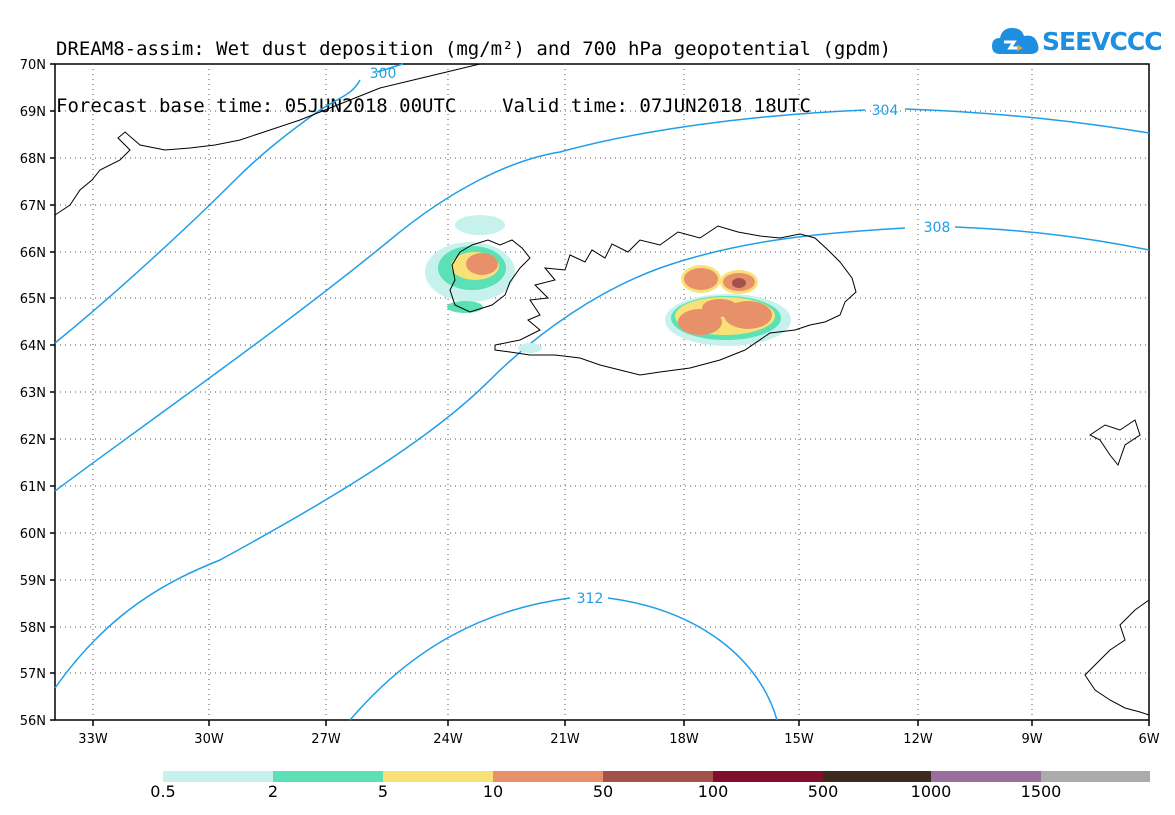 This screenshot has width=1175, height=815. I want to click on lat-label: 61N, so click(33, 487).